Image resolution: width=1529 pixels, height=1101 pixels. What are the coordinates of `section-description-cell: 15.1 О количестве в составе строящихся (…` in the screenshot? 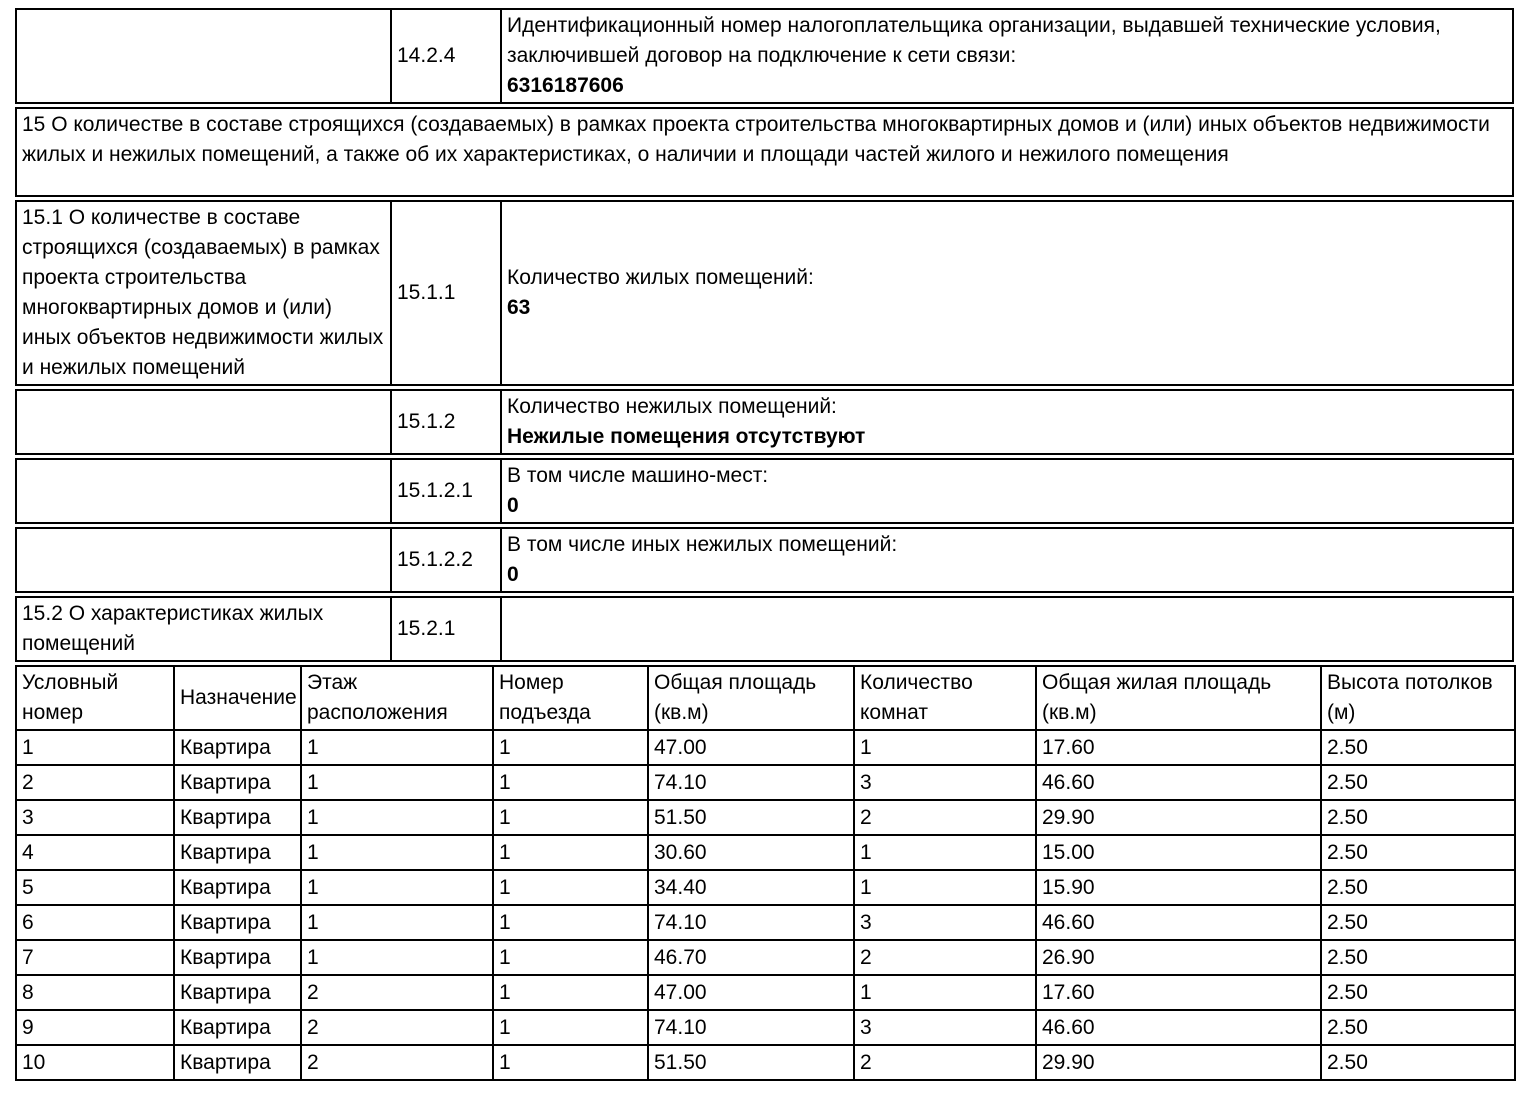 It's located at (204, 293).